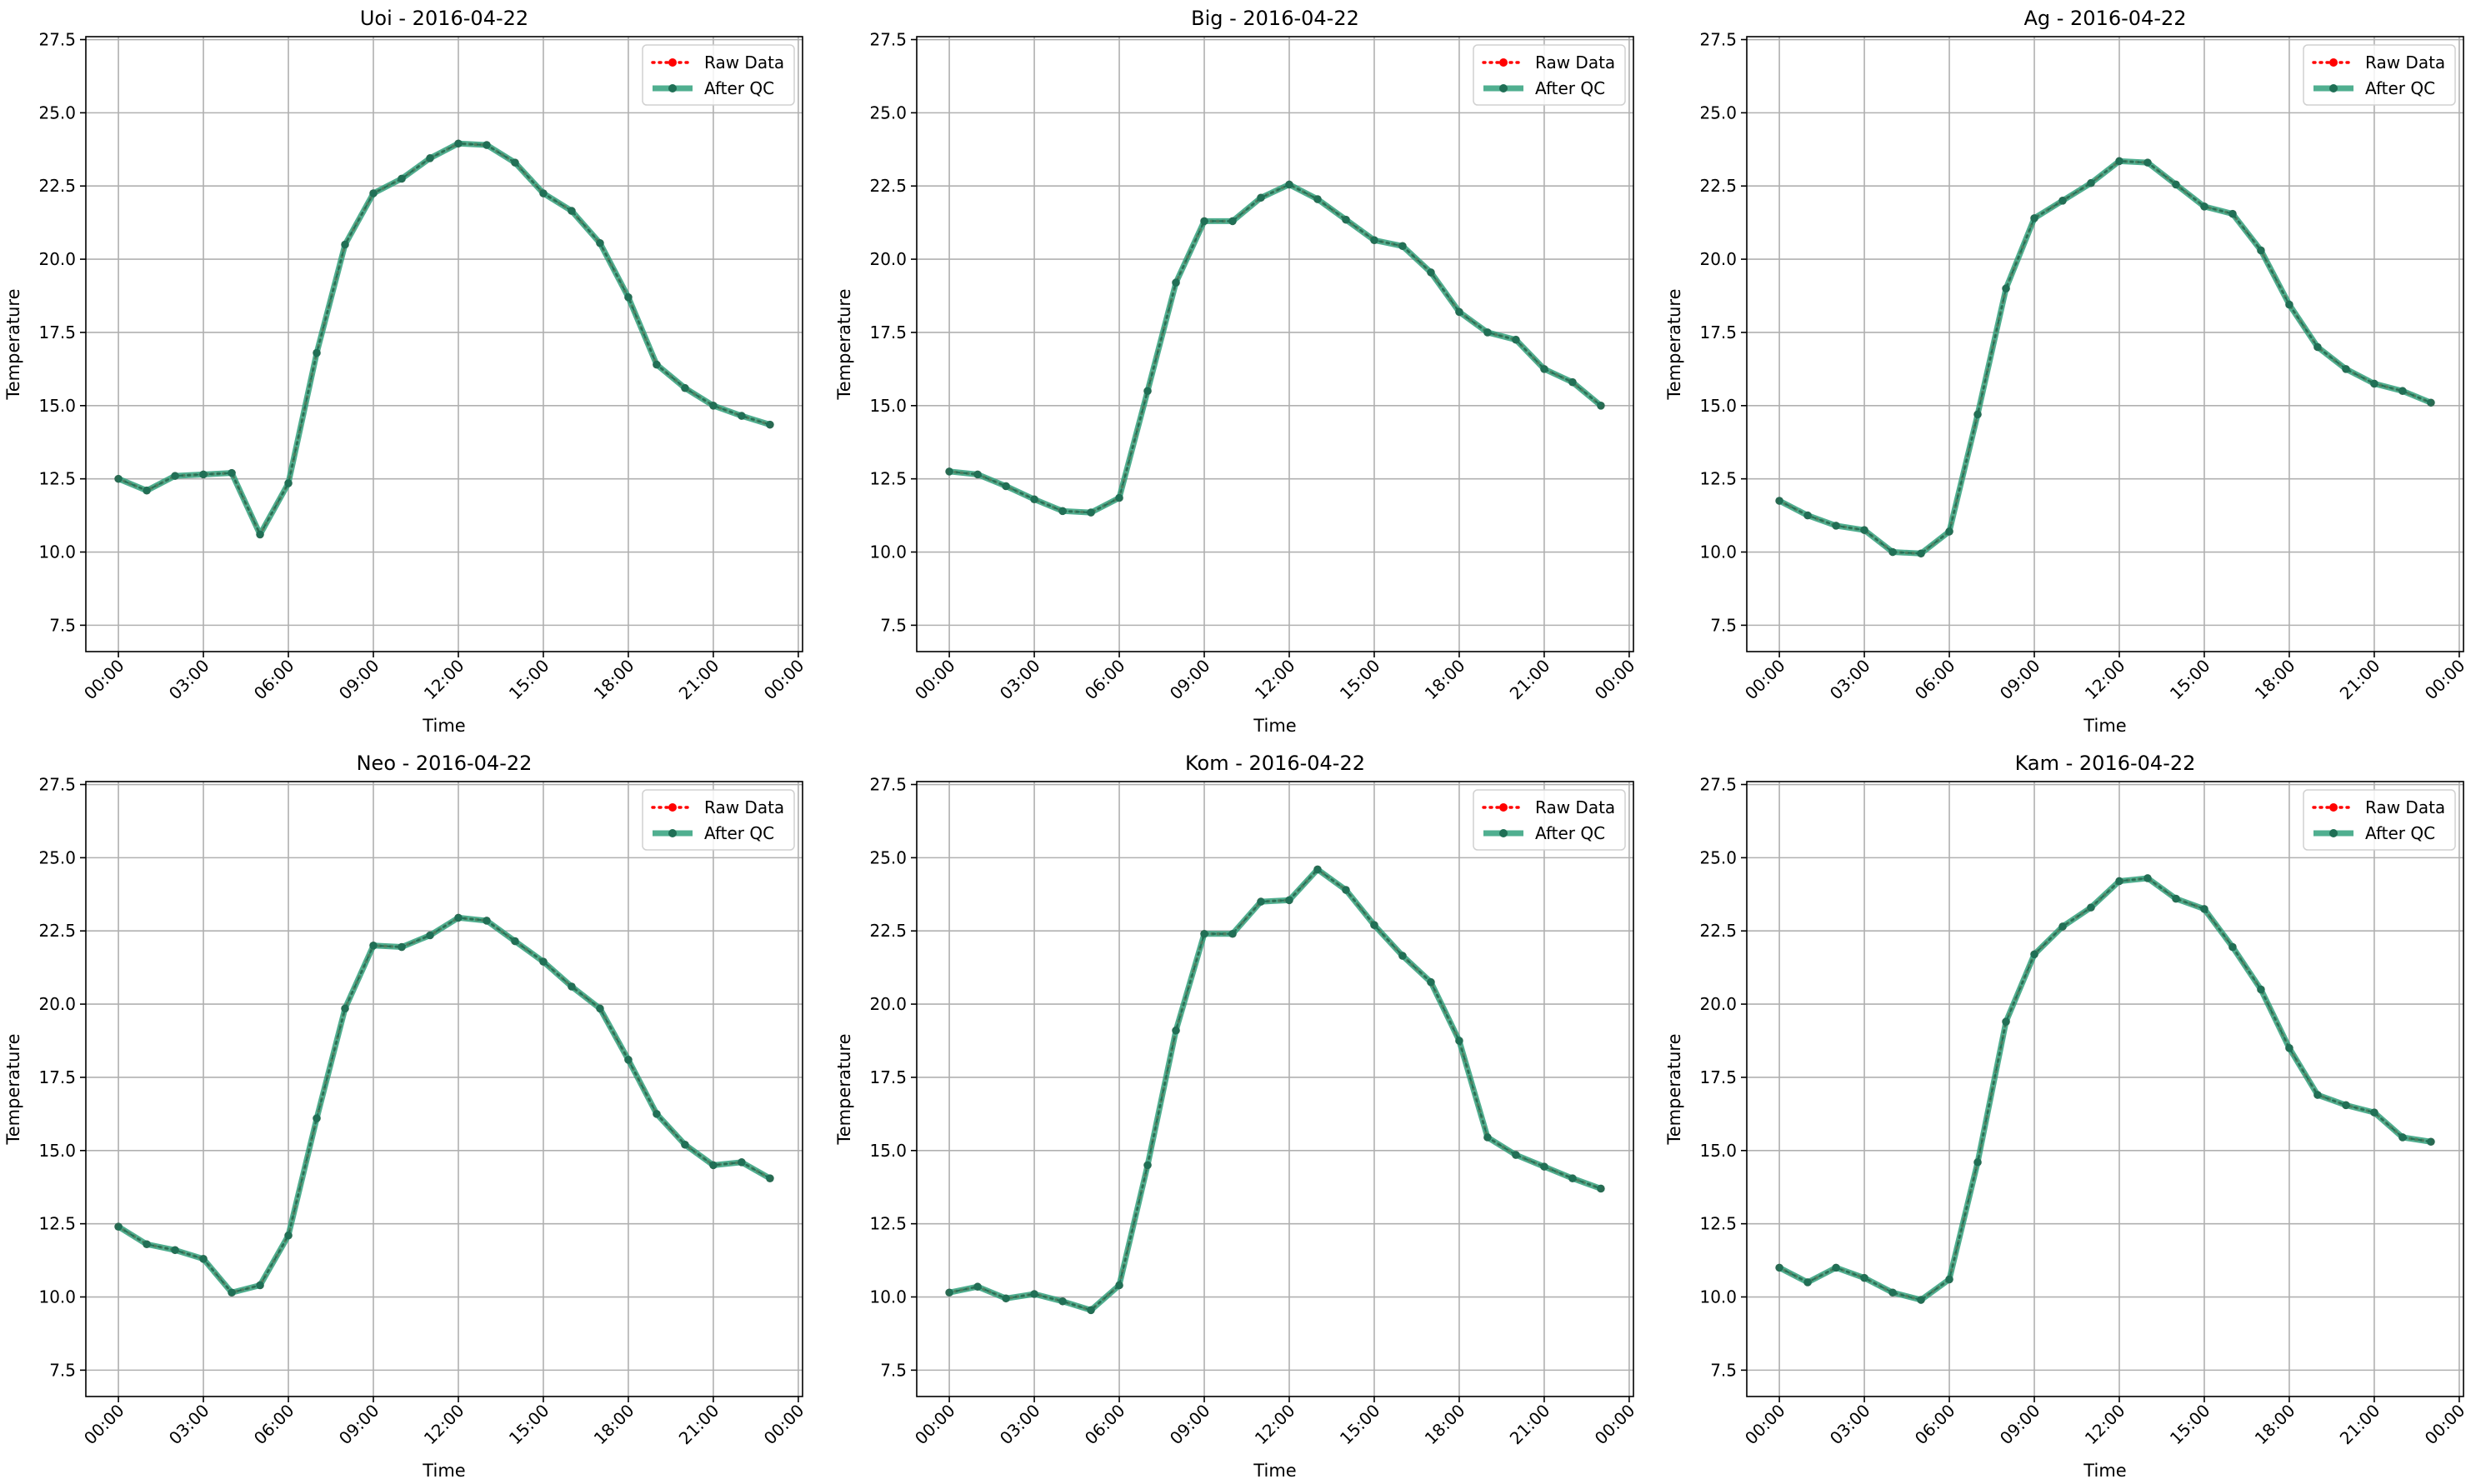 The width and height of the screenshot is (2486, 1484). Describe the element at coordinates (1718, 552) in the screenshot. I see `y-tick-label: 10.0` at that location.